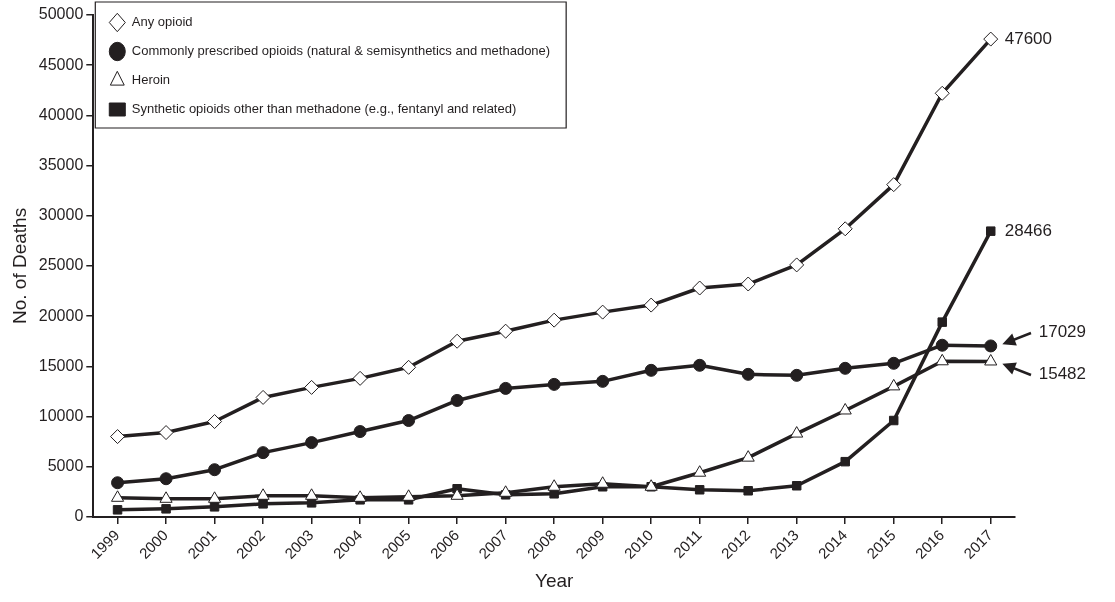 The width and height of the screenshot is (1115, 602). I want to click on y-tick-label: 30000, so click(61, 215).